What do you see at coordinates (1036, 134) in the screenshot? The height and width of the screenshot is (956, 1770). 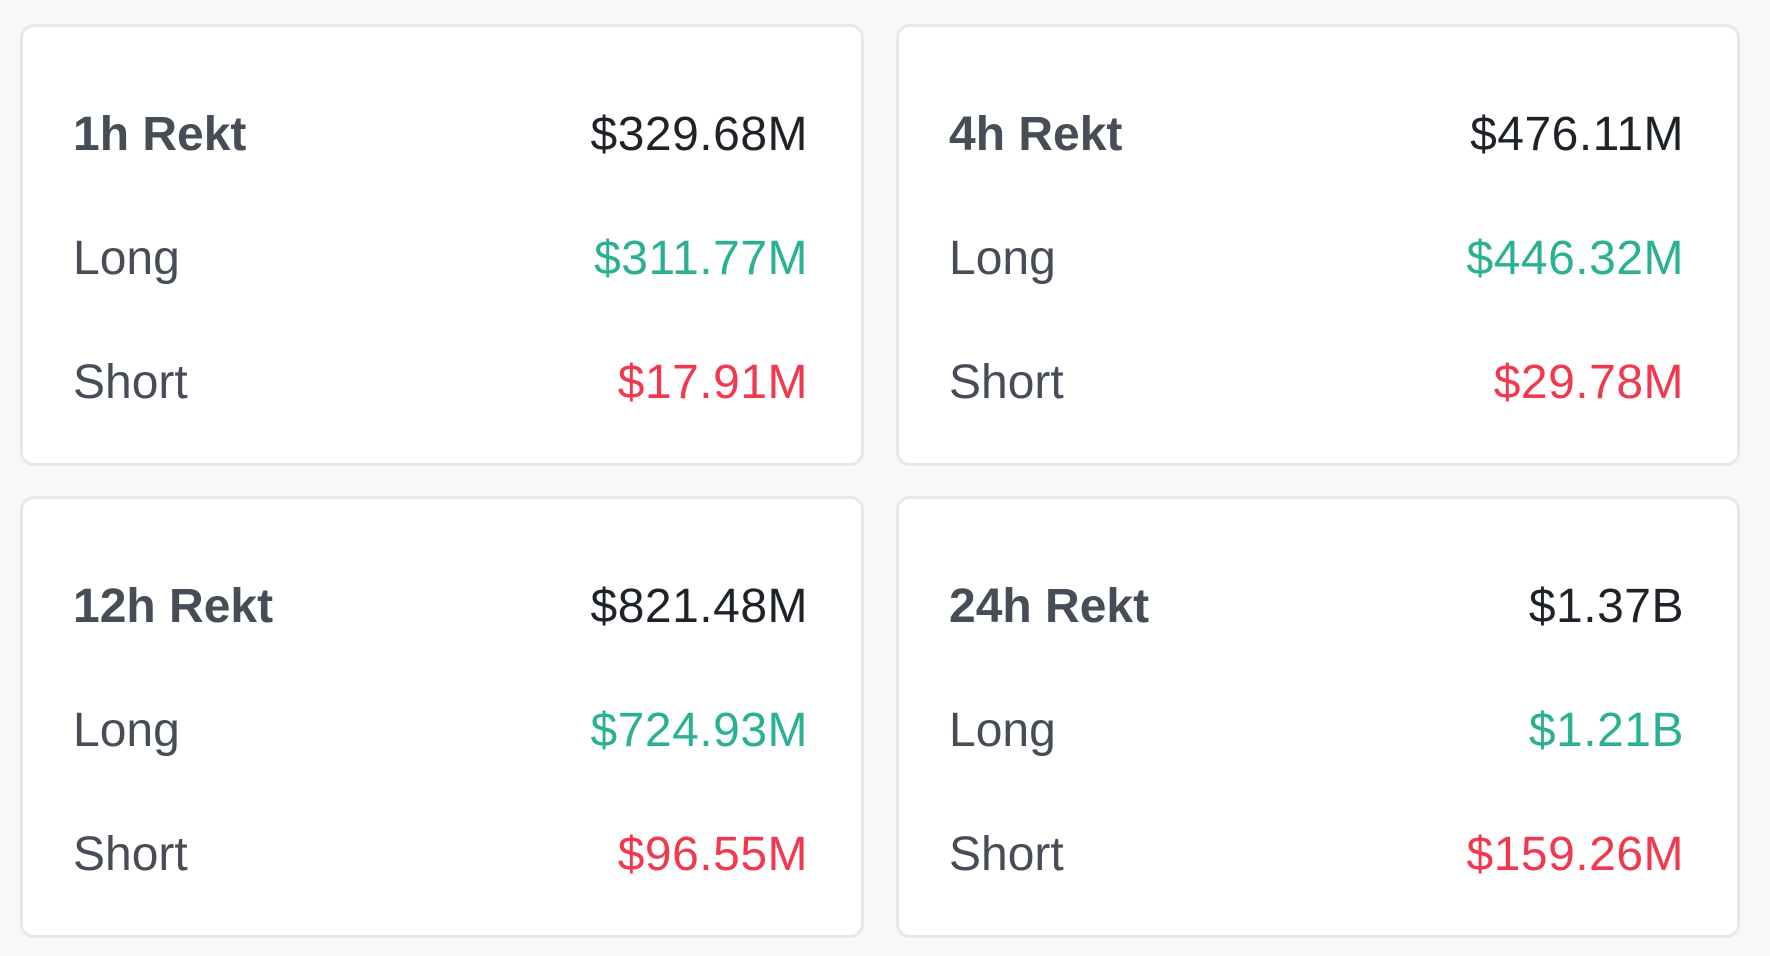 I see `card-title: 4h Rekt` at bounding box center [1036, 134].